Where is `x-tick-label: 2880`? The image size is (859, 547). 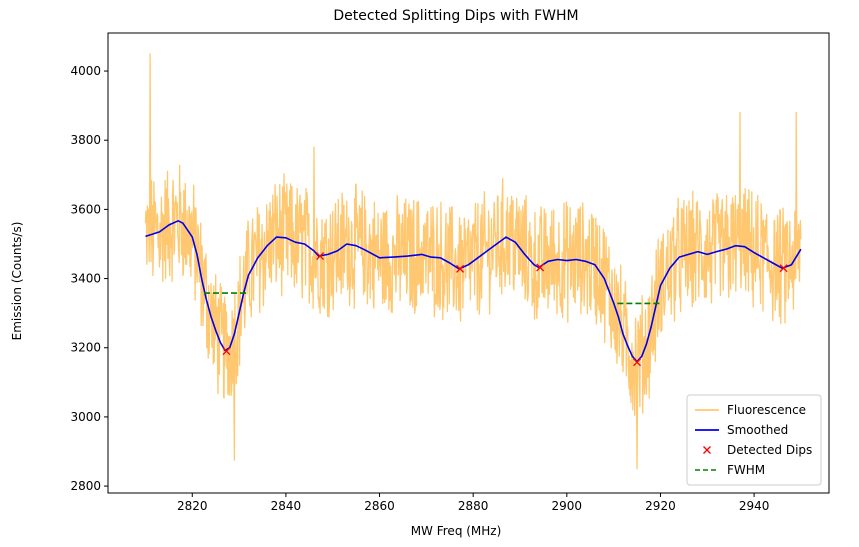
x-tick-label: 2880 is located at coordinates (473, 506).